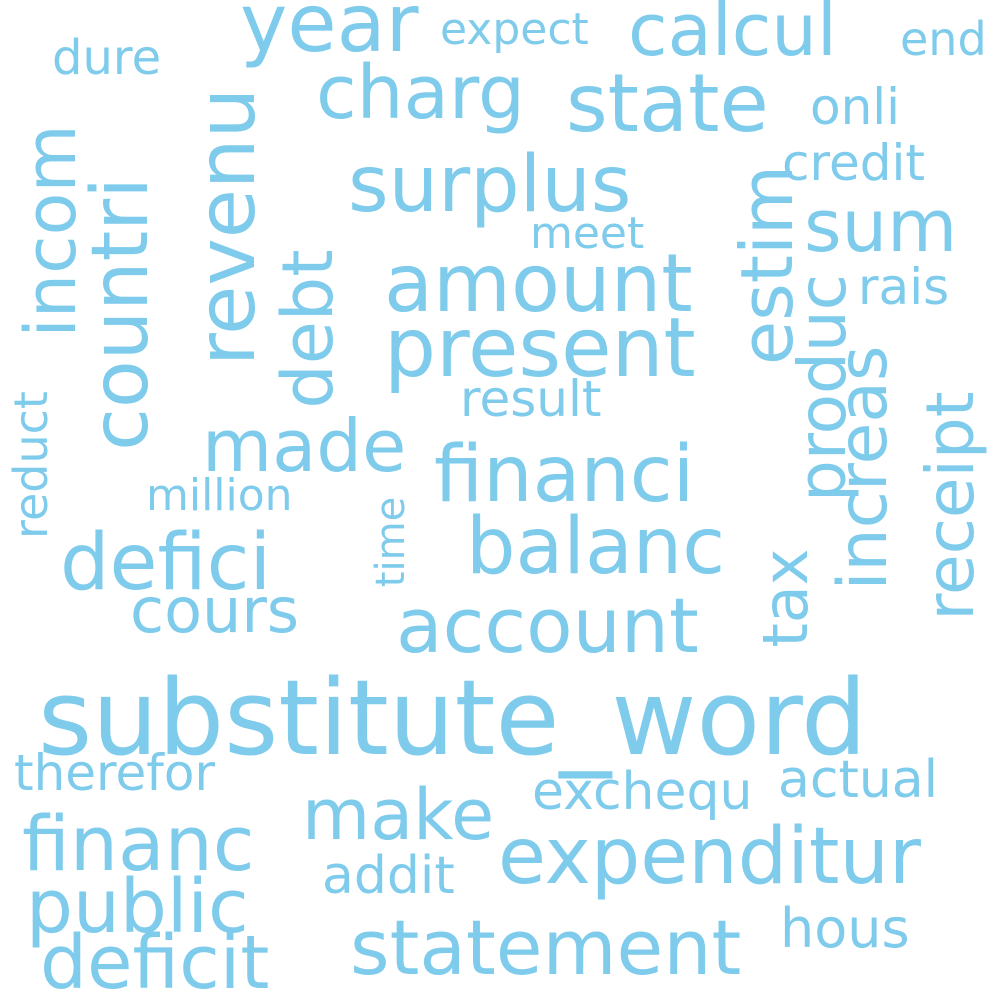  I want to click on word-deficit: deficit, so click(155, 960).